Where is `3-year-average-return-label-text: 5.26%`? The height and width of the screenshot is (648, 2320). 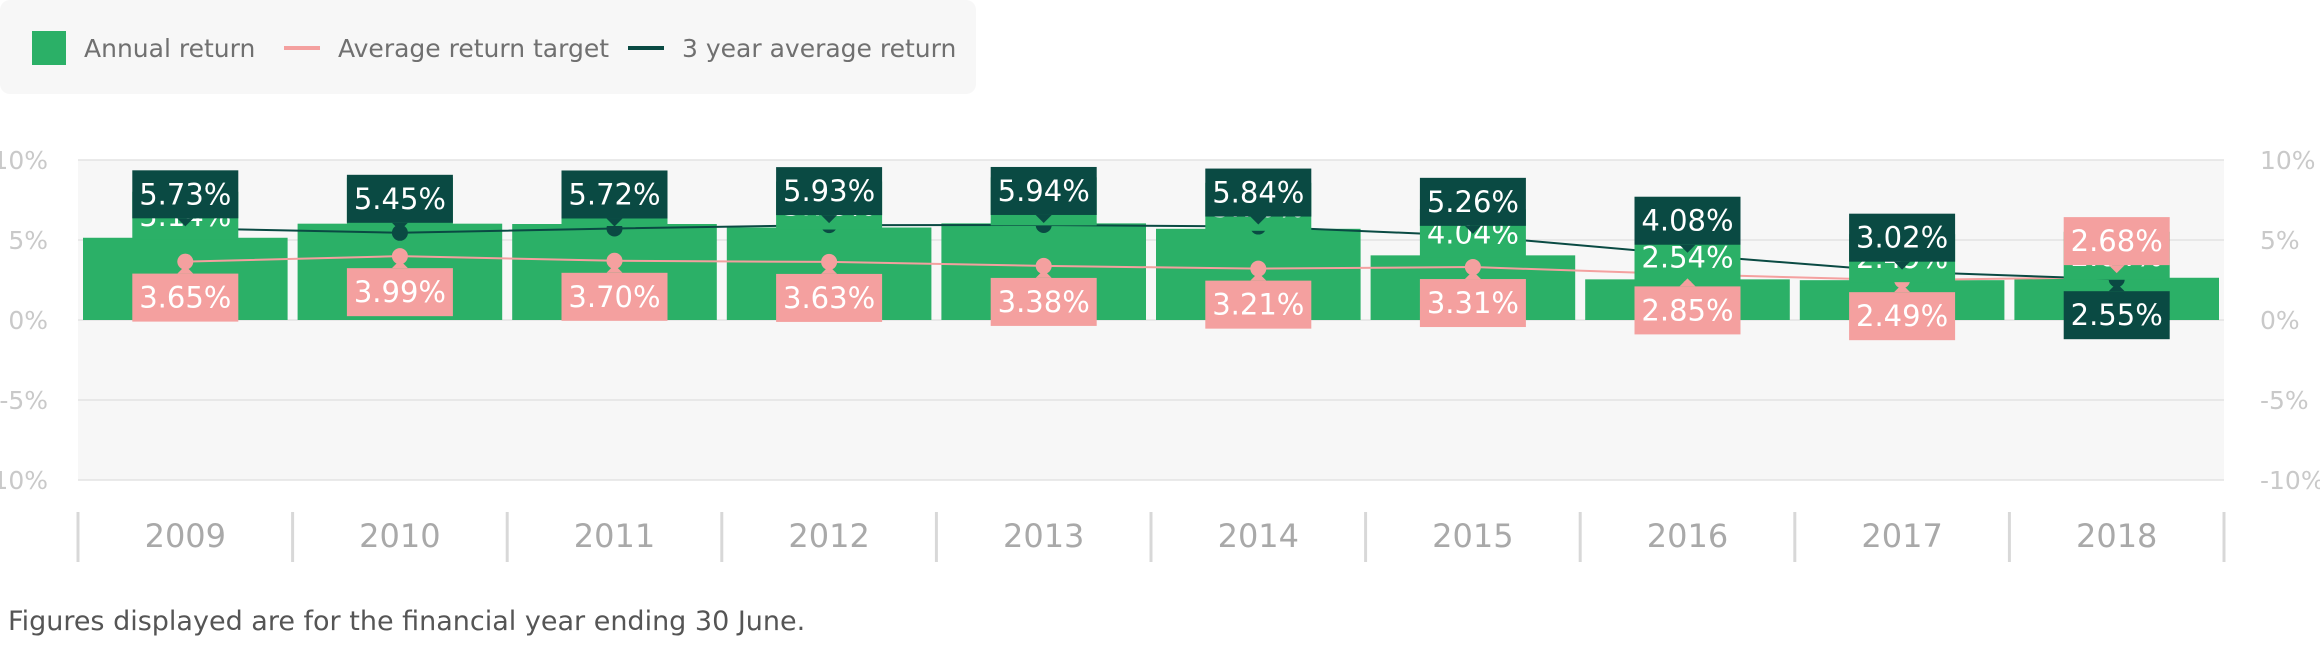 3-year-average-return-label-text: 5.26% is located at coordinates (1473, 202).